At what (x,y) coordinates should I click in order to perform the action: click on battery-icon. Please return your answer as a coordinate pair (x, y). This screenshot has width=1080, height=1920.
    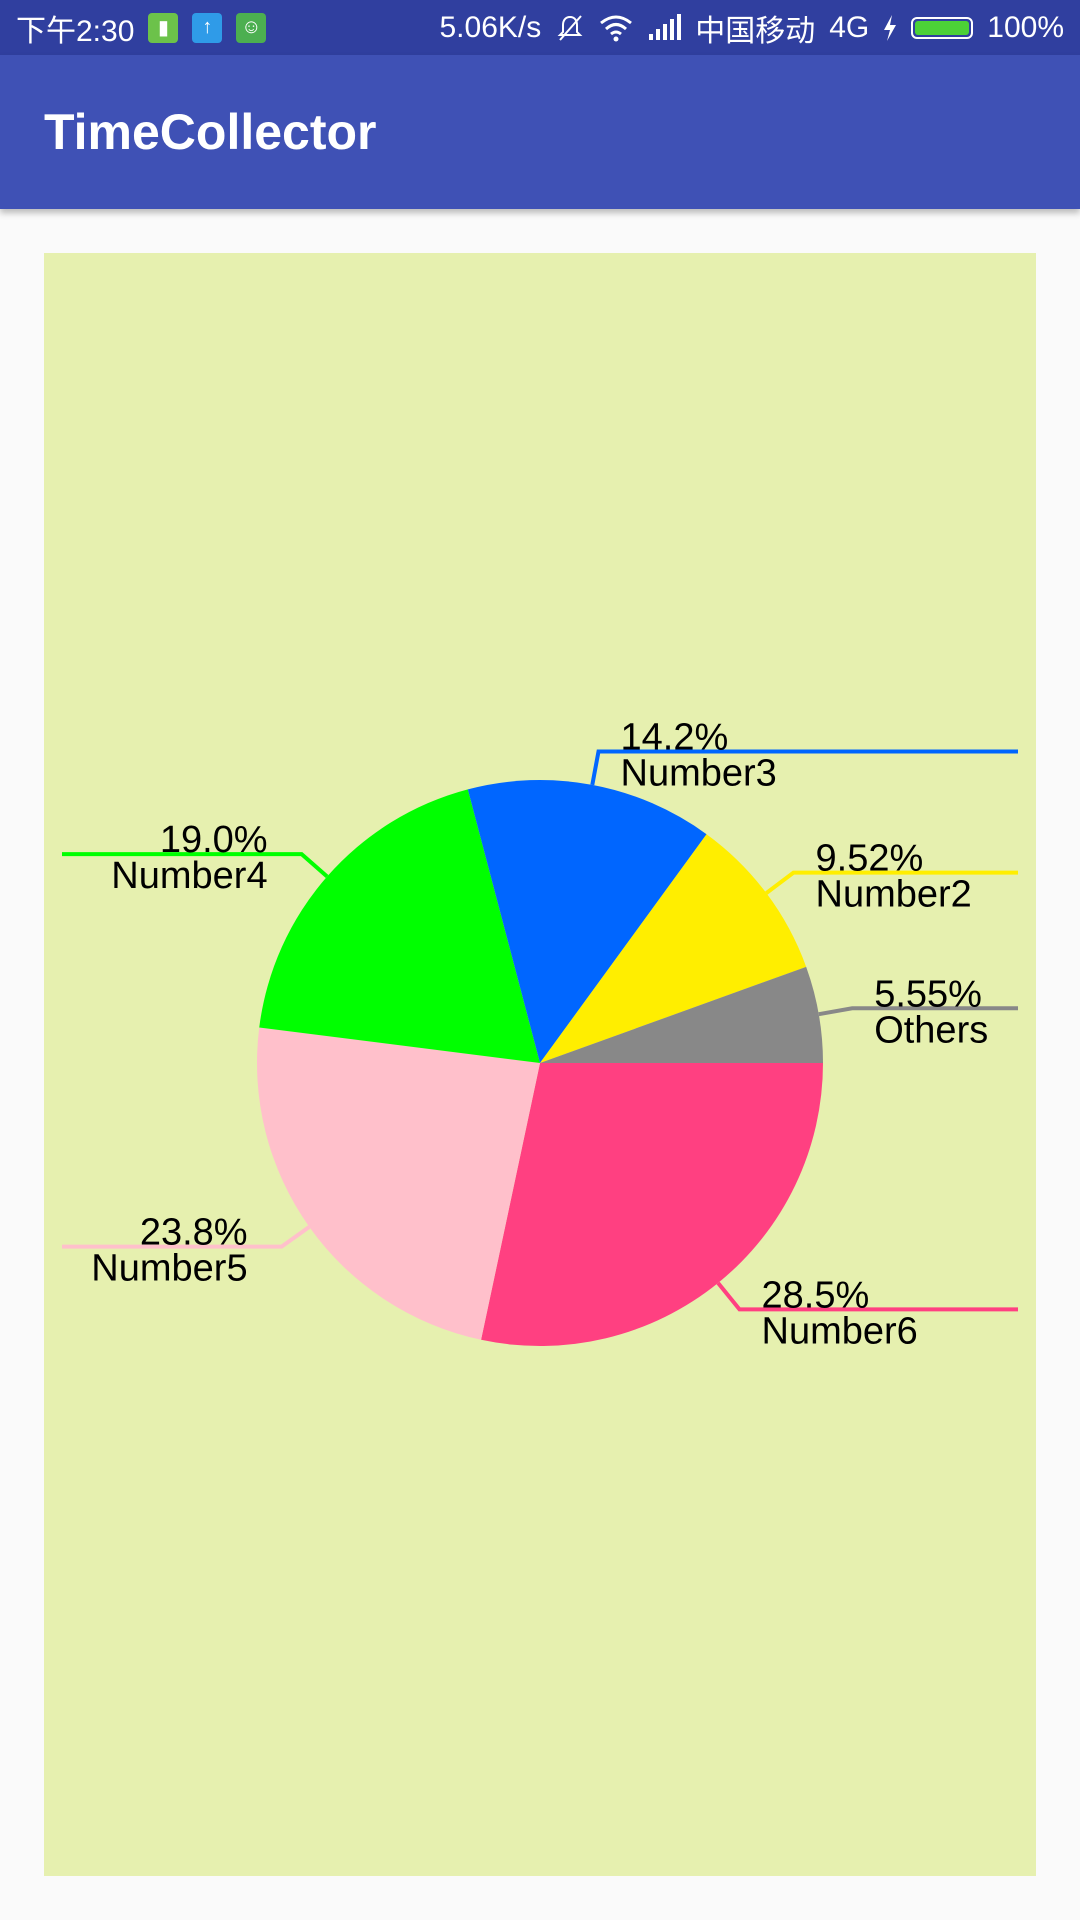
    Looking at the image, I should click on (942, 27).